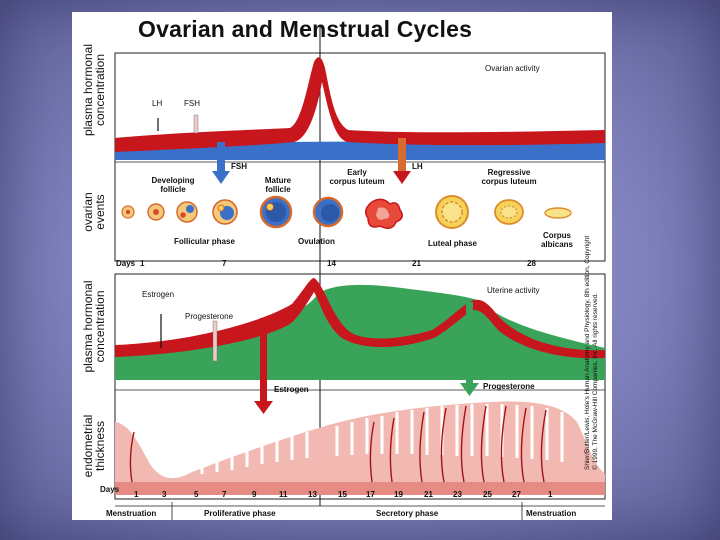 Image resolution: width=720 pixels, height=540 pixels. I want to click on uterine-green-band, so click(360, 365).